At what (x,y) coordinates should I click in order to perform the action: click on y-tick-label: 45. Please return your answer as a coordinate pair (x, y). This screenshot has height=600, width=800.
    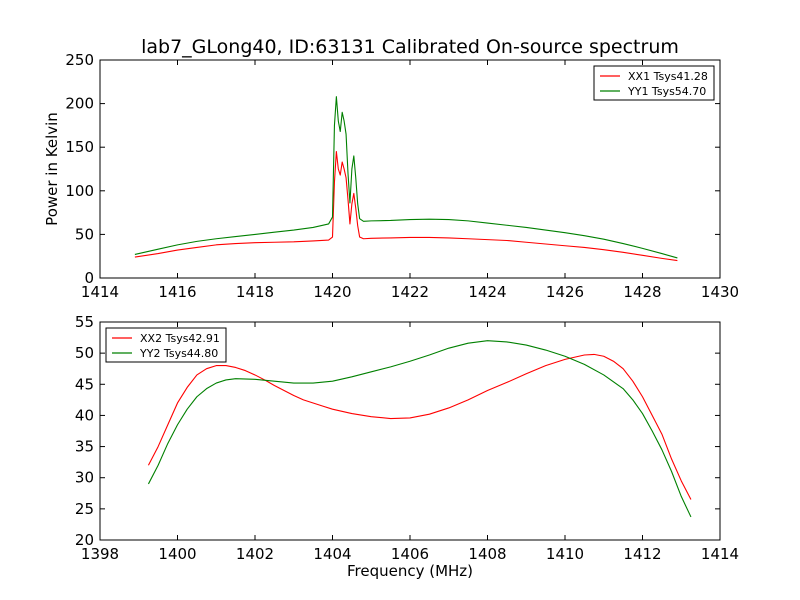
    Looking at the image, I should click on (84, 384).